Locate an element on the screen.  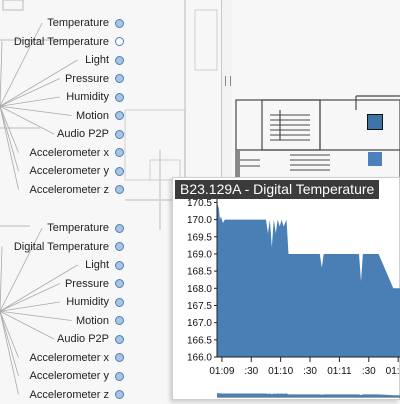
y-tick-label: 167.0 is located at coordinates (199, 323).